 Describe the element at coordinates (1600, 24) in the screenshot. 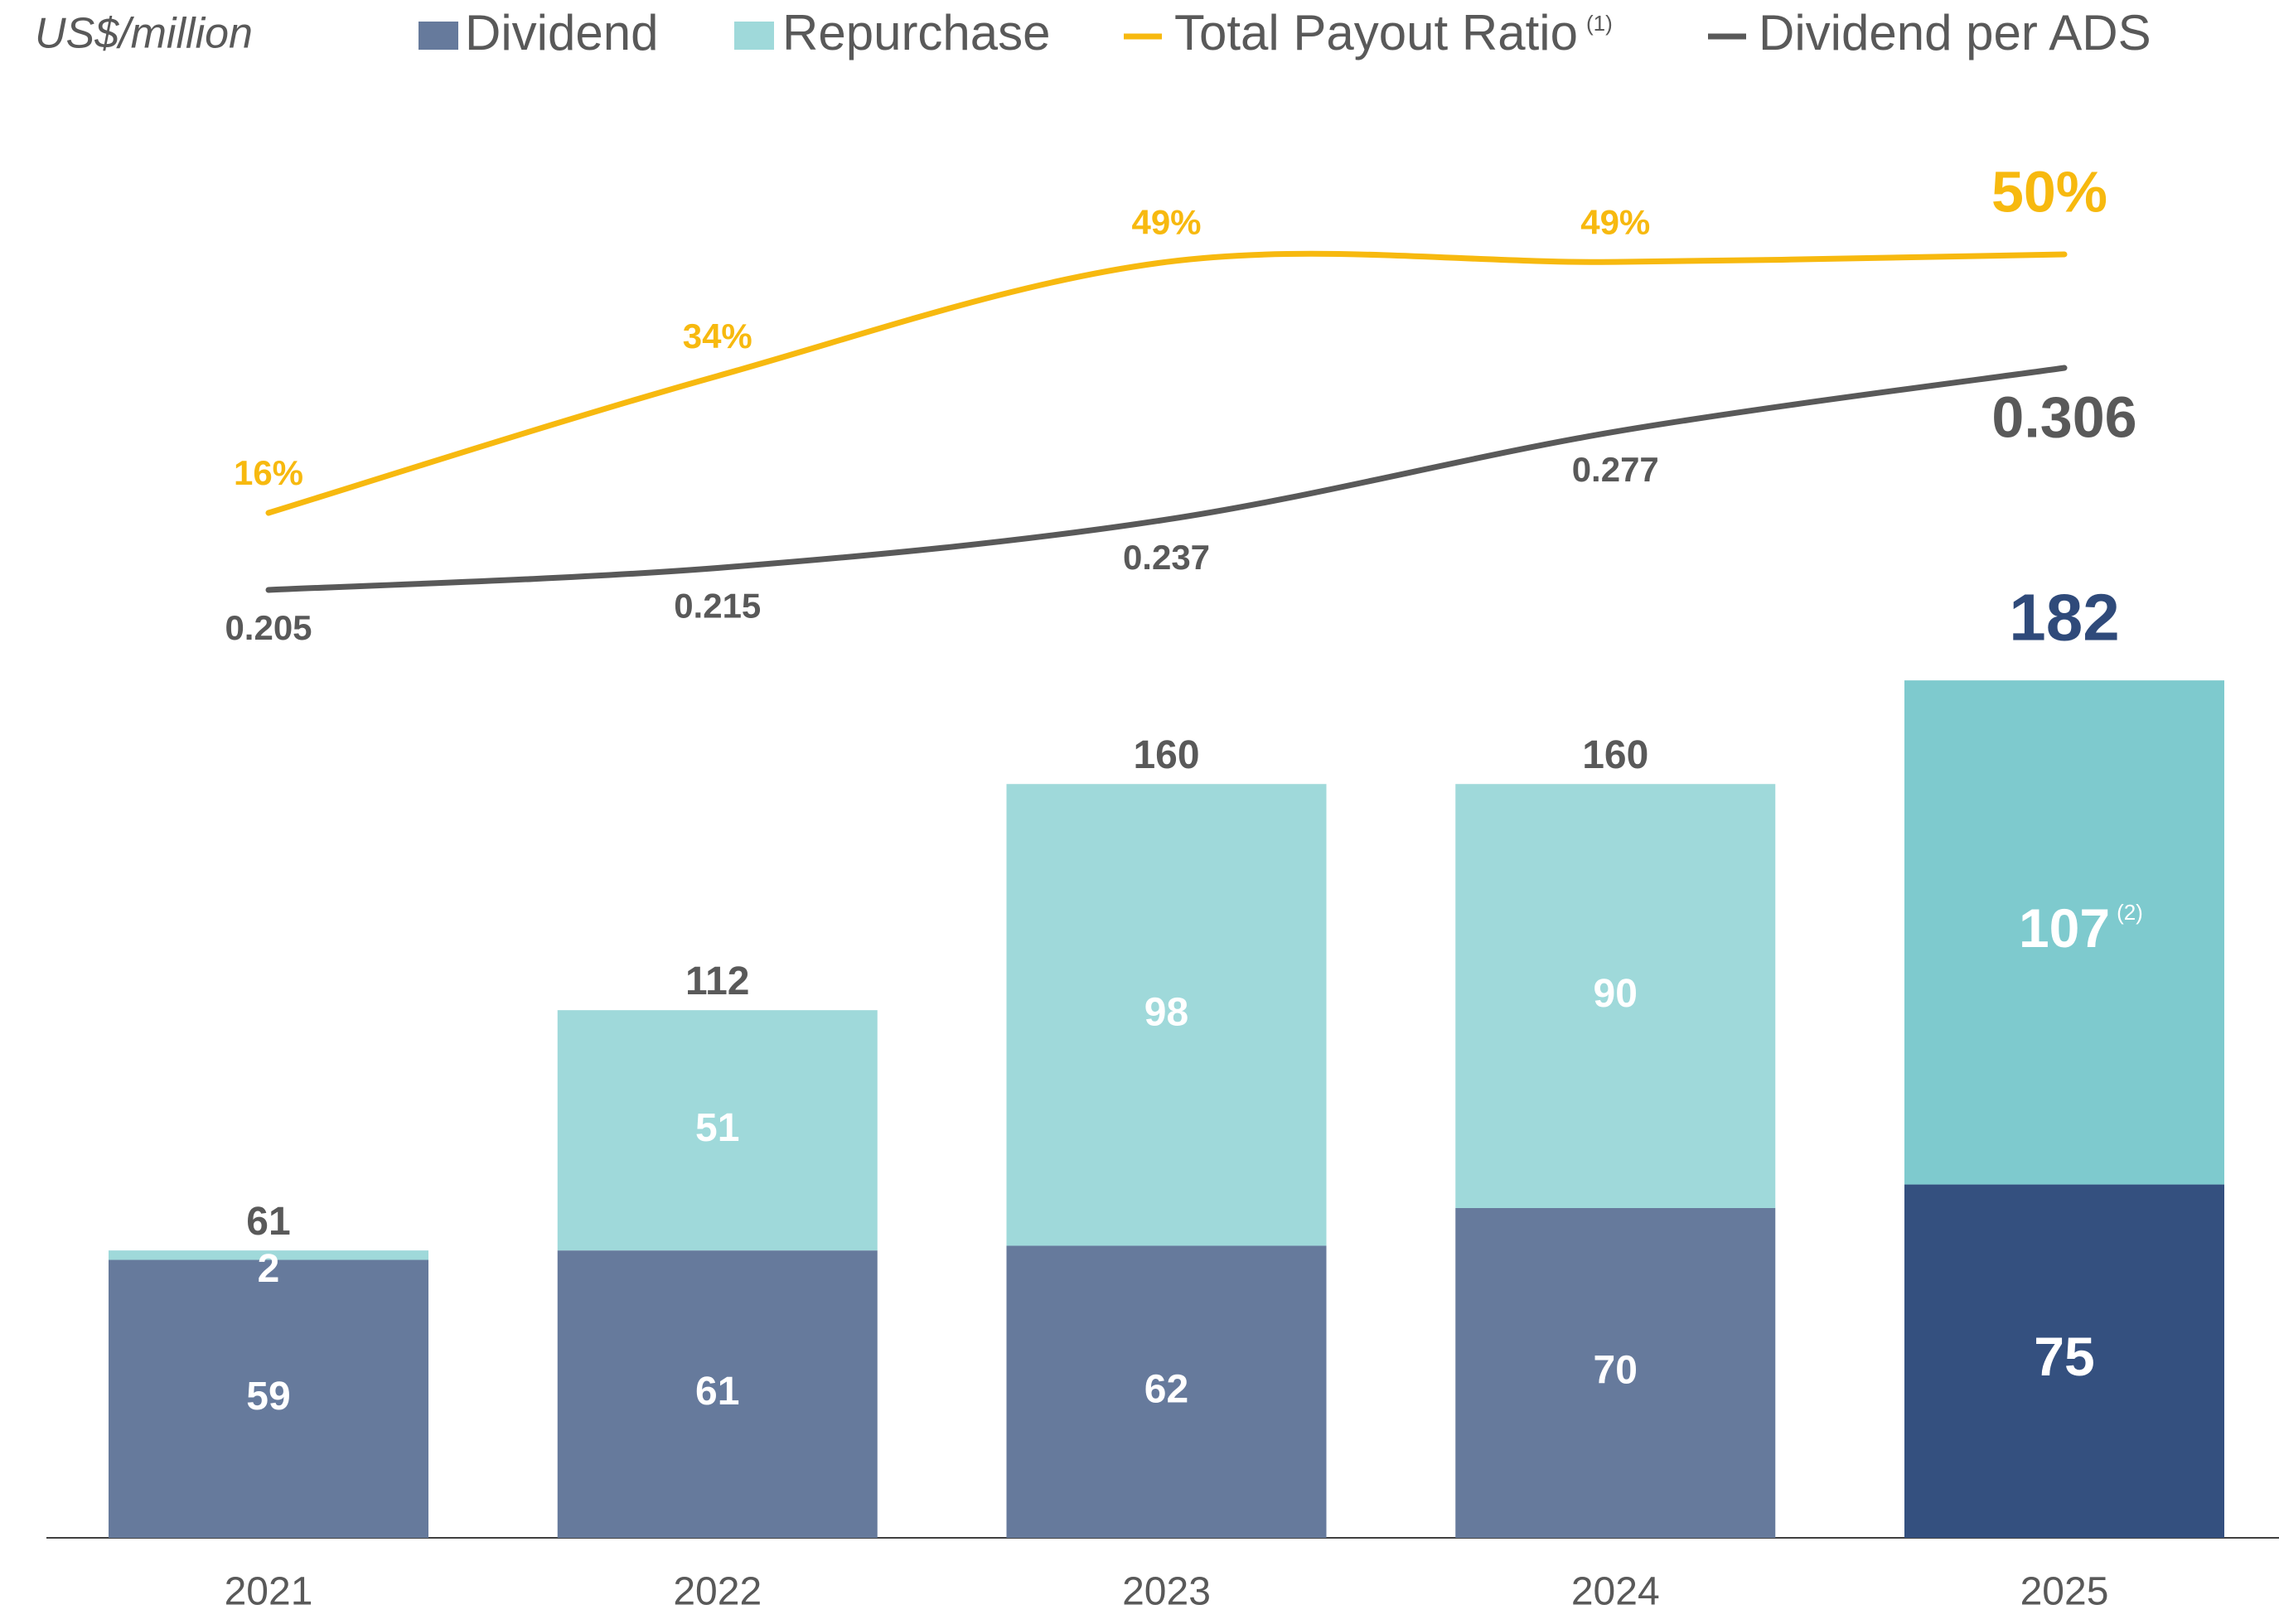

I see `legend-note: (1)` at that location.